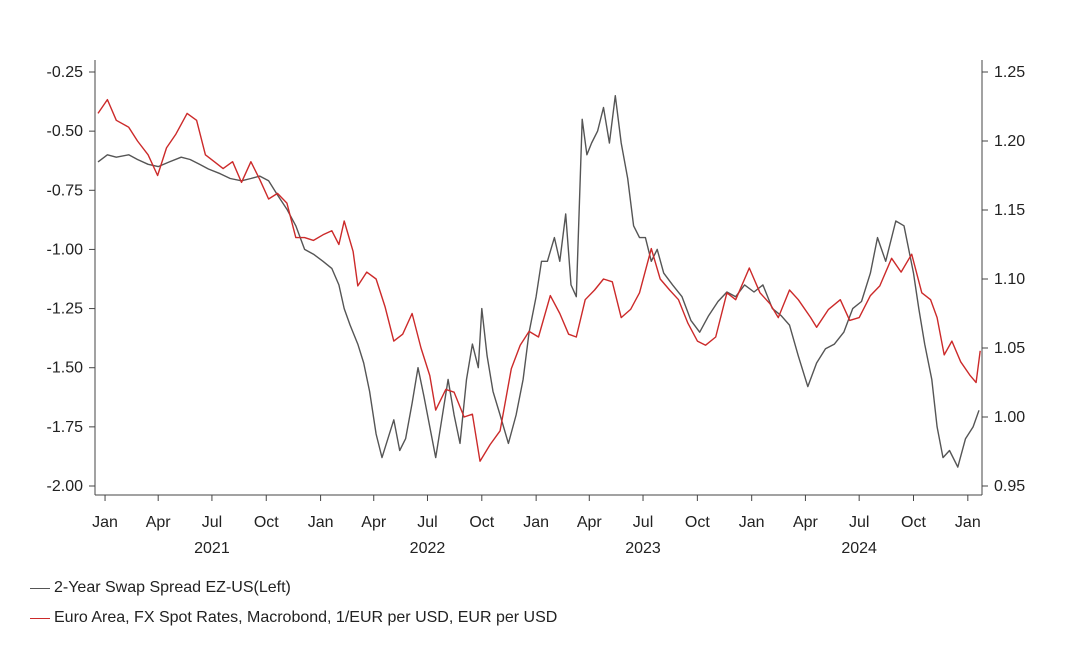 This screenshot has width=1070, height=646. Describe the element at coordinates (859, 548) in the screenshot. I see `x-axis-year-label: 2024` at that location.